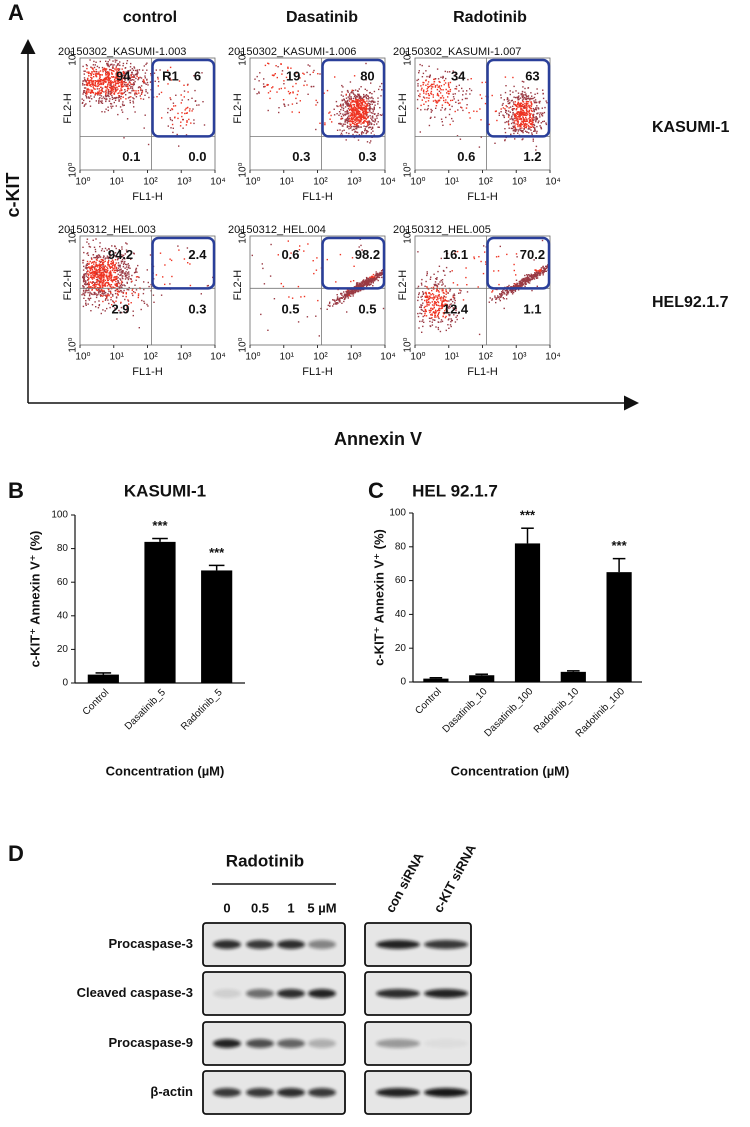  Describe the element at coordinates (518, 263) in the screenshot. I see `gate` at that location.